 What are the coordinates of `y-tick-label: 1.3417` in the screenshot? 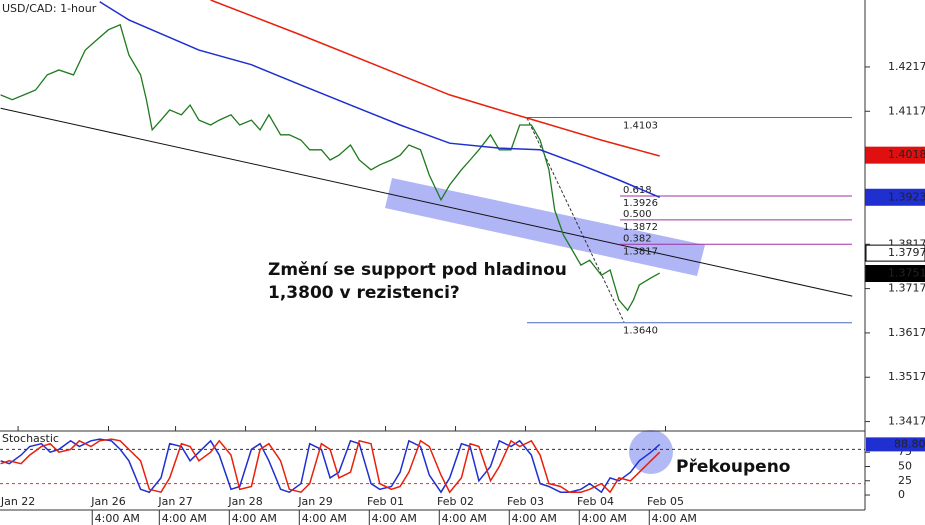 It's located at (906, 421).